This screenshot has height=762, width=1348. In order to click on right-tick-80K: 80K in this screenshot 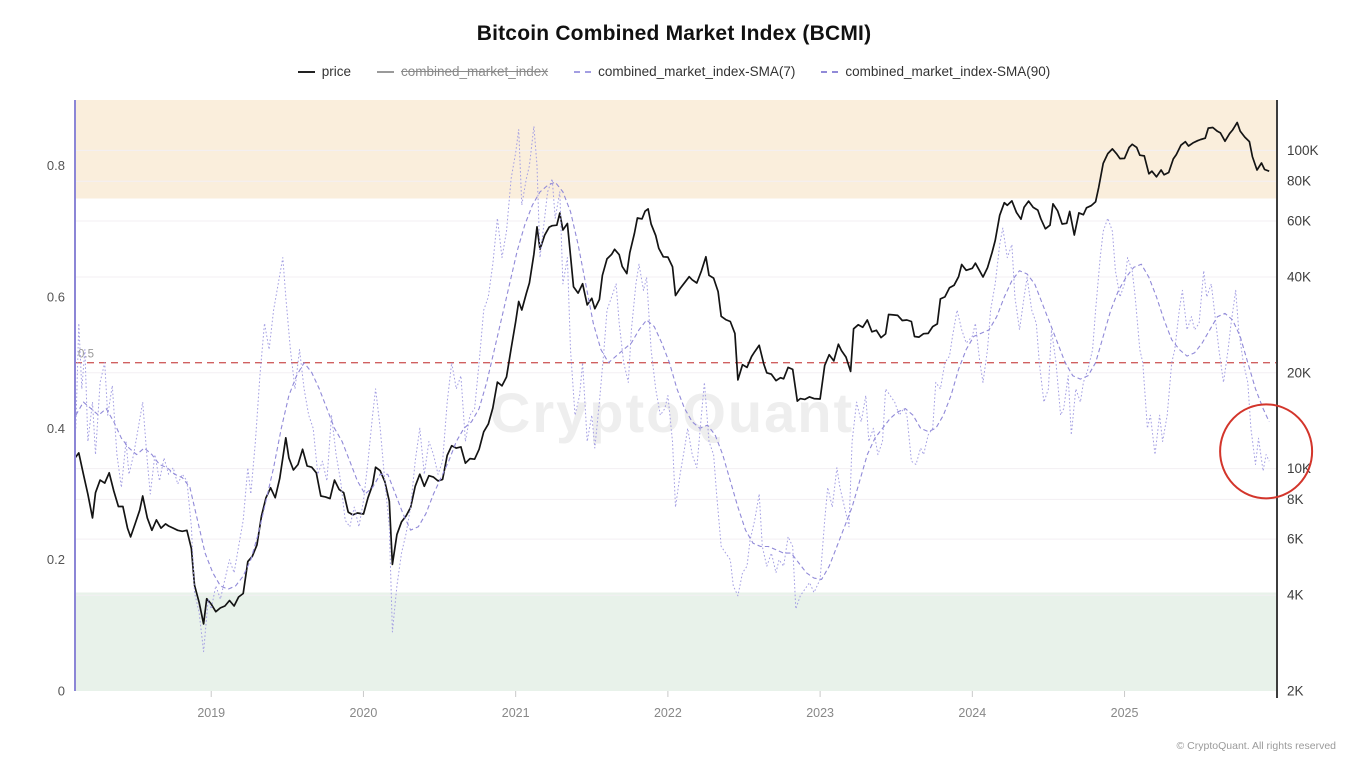, I will do `click(1299, 181)`.